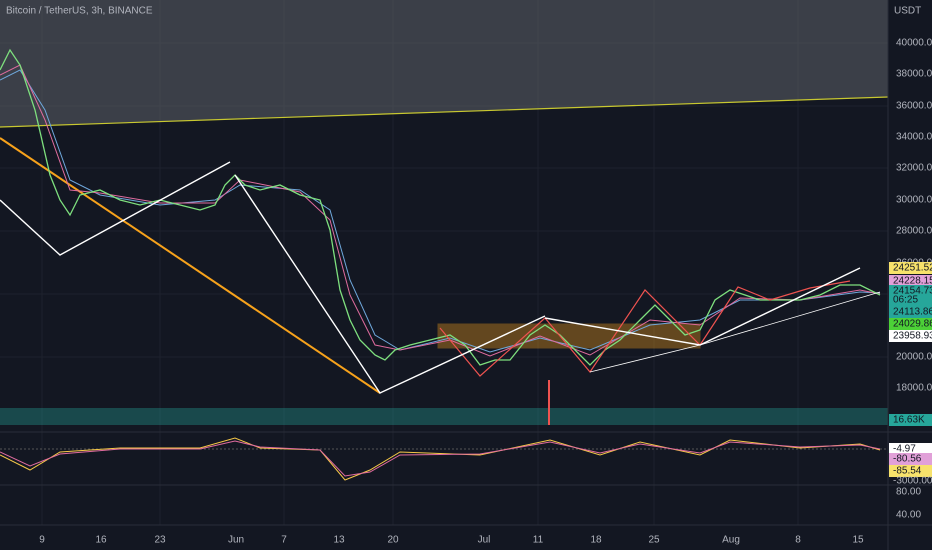 This screenshot has width=932, height=550. What do you see at coordinates (236, 540) in the screenshot?
I see `time-label: Jun` at bounding box center [236, 540].